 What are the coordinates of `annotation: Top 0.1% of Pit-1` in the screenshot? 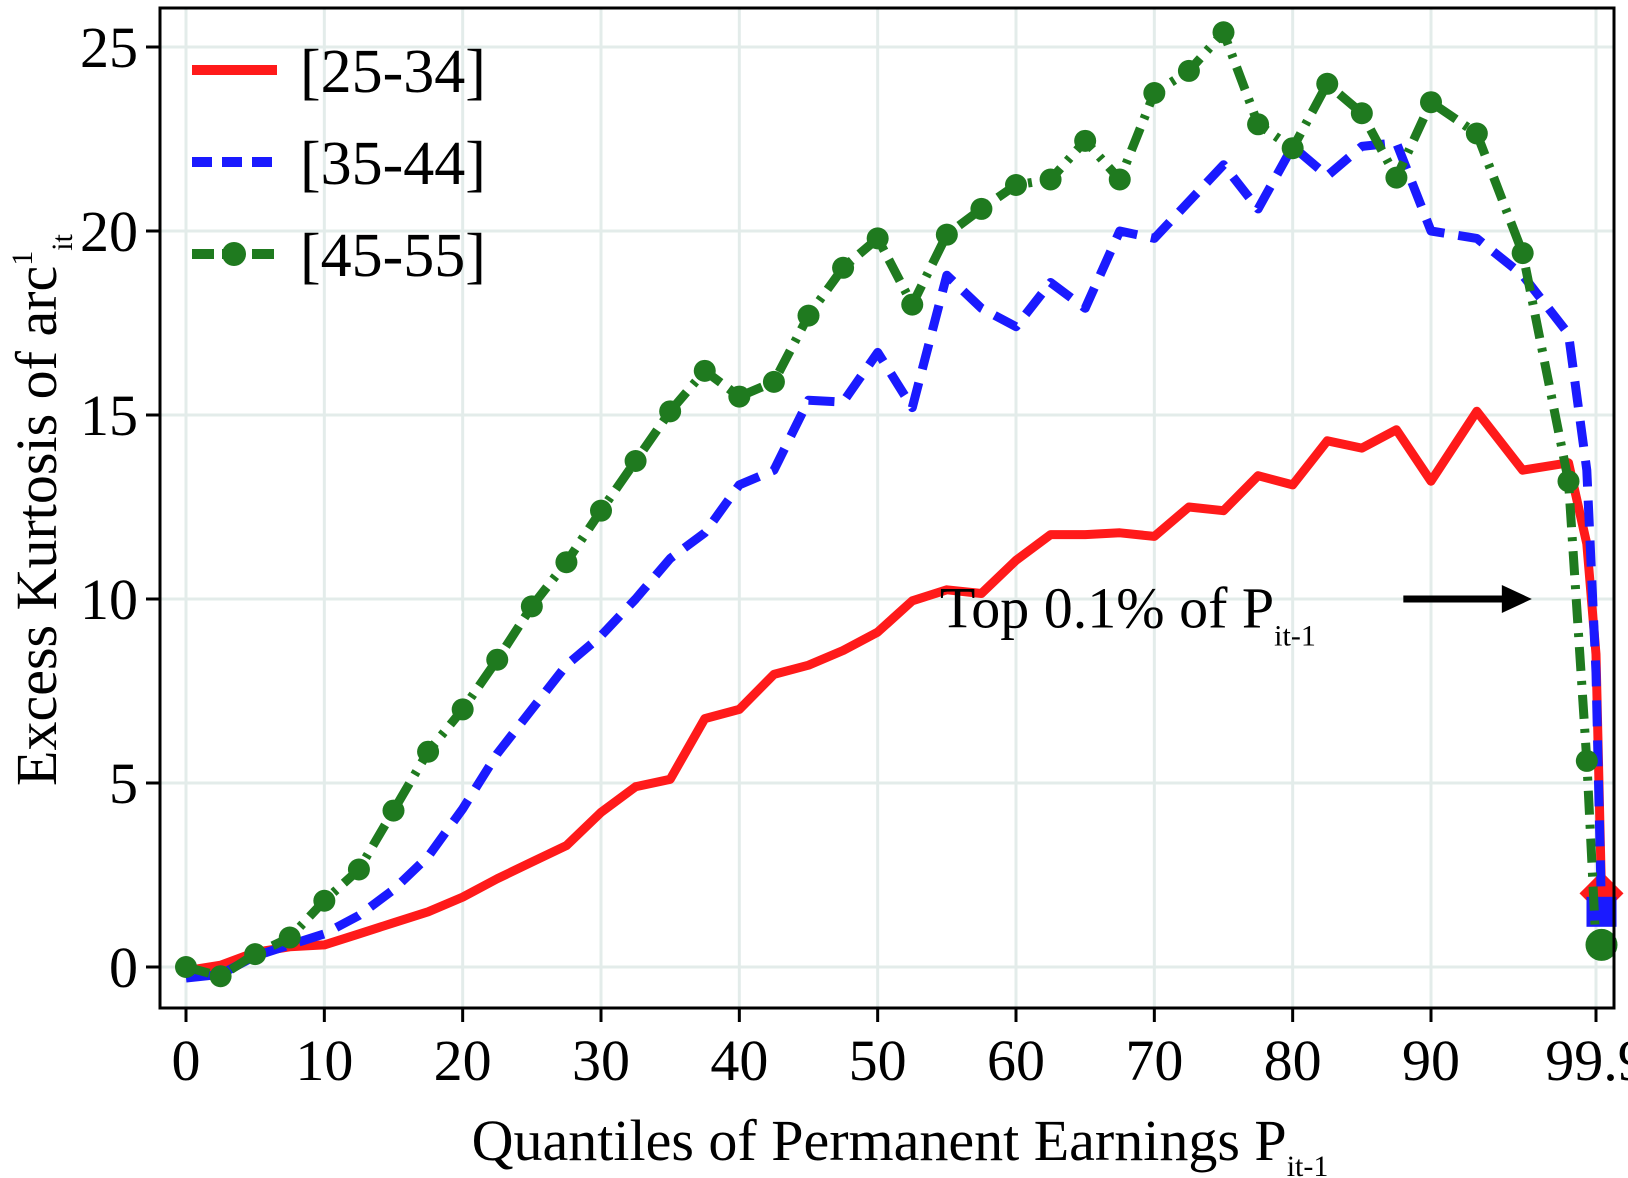 It's located at (1236, 613).